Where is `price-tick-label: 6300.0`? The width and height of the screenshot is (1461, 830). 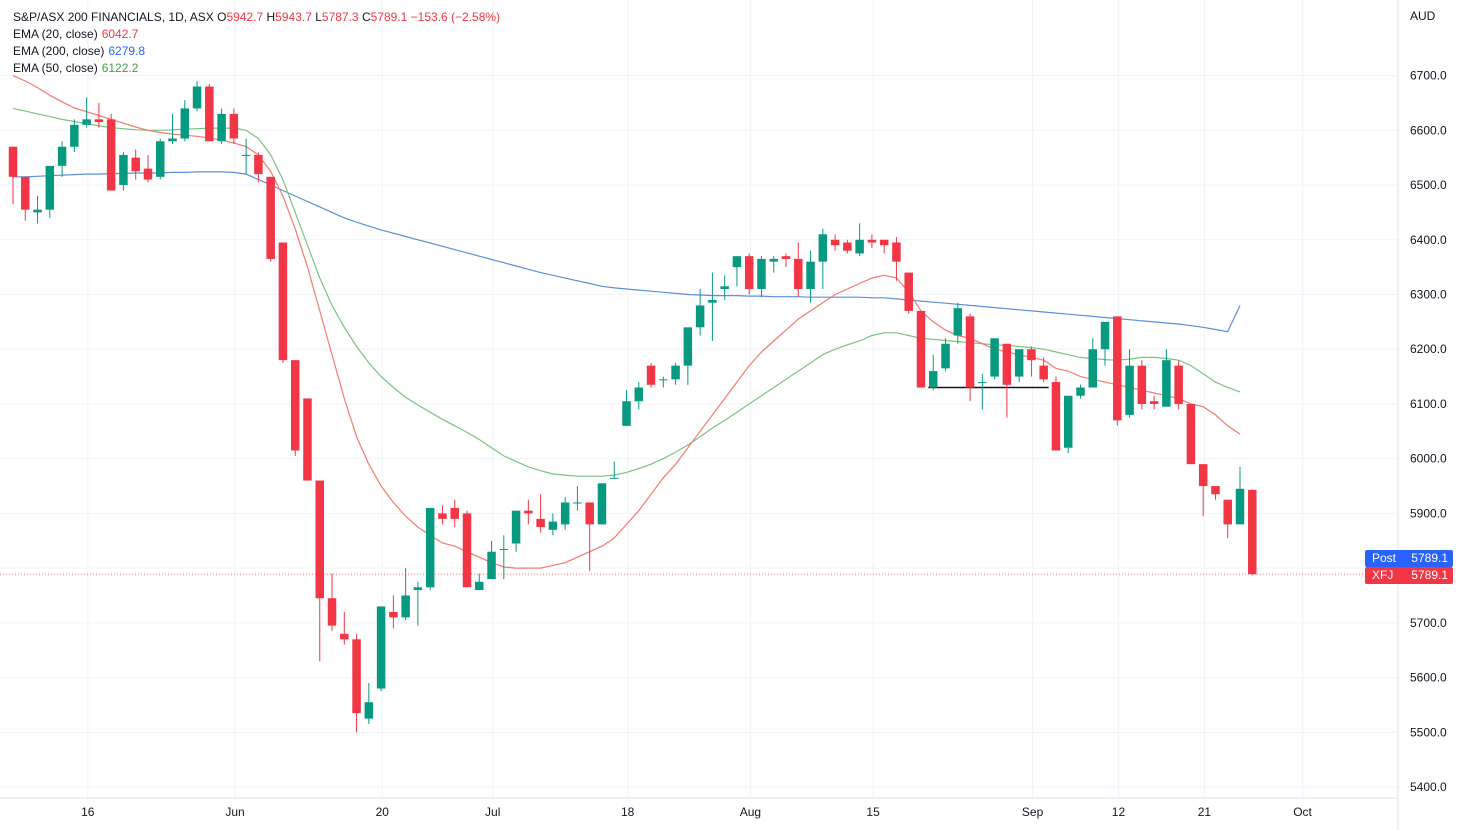
price-tick-label: 6300.0 is located at coordinates (1428, 294).